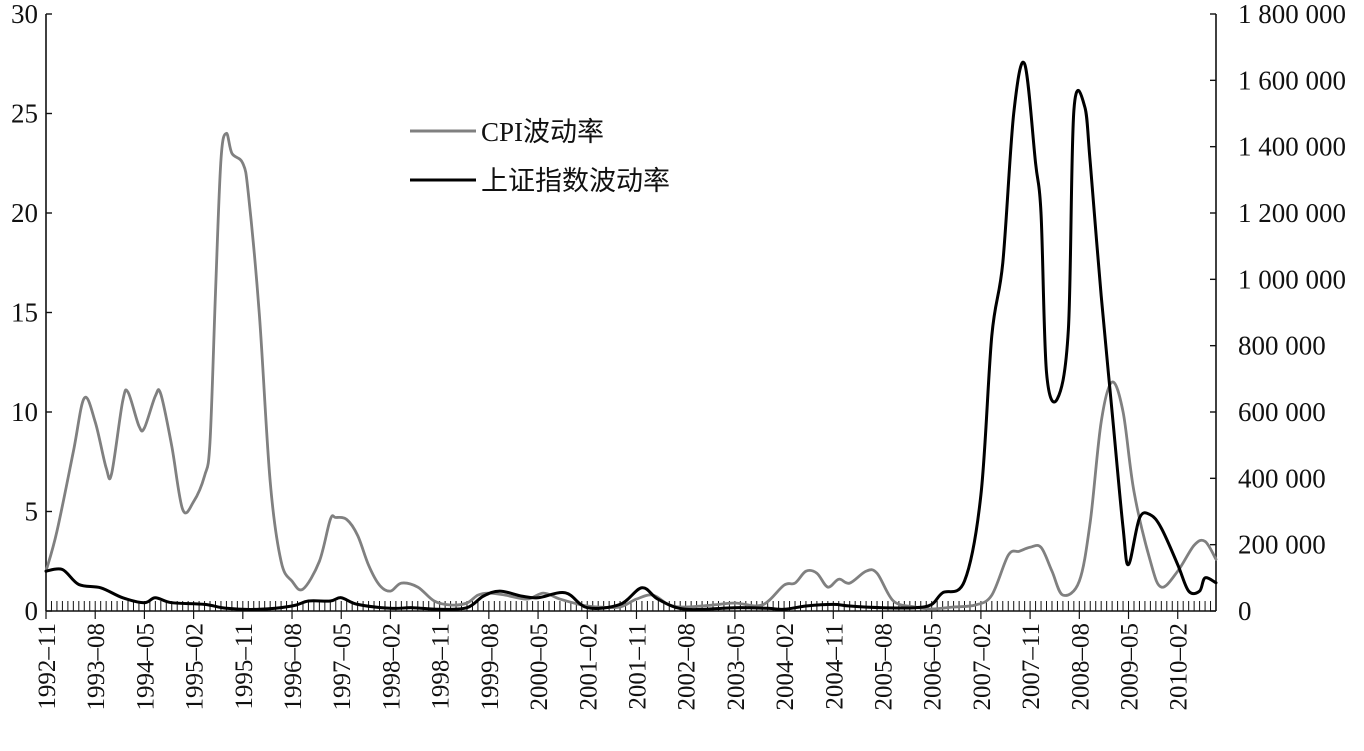 The width and height of the screenshot is (1364, 751). I want to click on x-tick-label: 2007–11, so click(1031, 666).